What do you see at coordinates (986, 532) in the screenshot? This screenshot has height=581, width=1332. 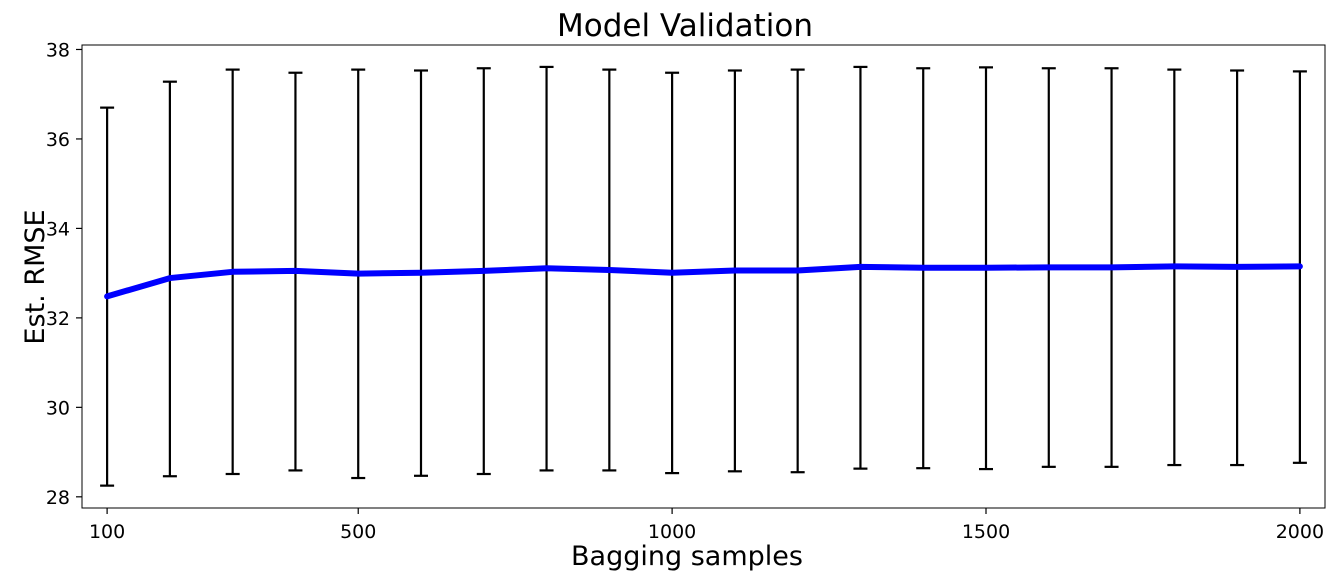 I see `x-tick-label: 1500` at bounding box center [986, 532].